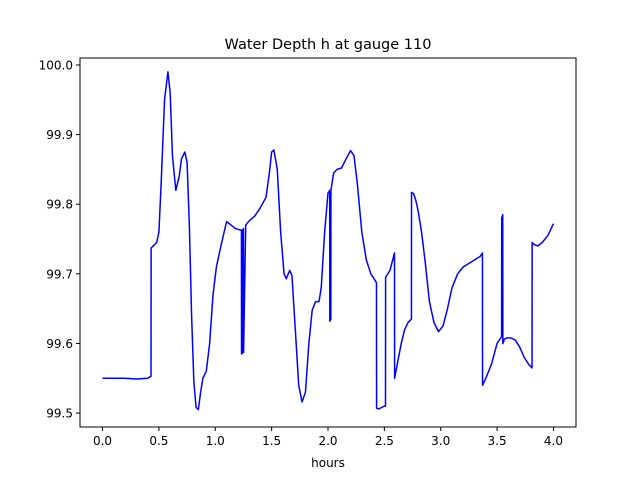 This screenshot has height=480, width=640. Describe the element at coordinates (271, 441) in the screenshot. I see `x-tick-label: 1.5` at that location.